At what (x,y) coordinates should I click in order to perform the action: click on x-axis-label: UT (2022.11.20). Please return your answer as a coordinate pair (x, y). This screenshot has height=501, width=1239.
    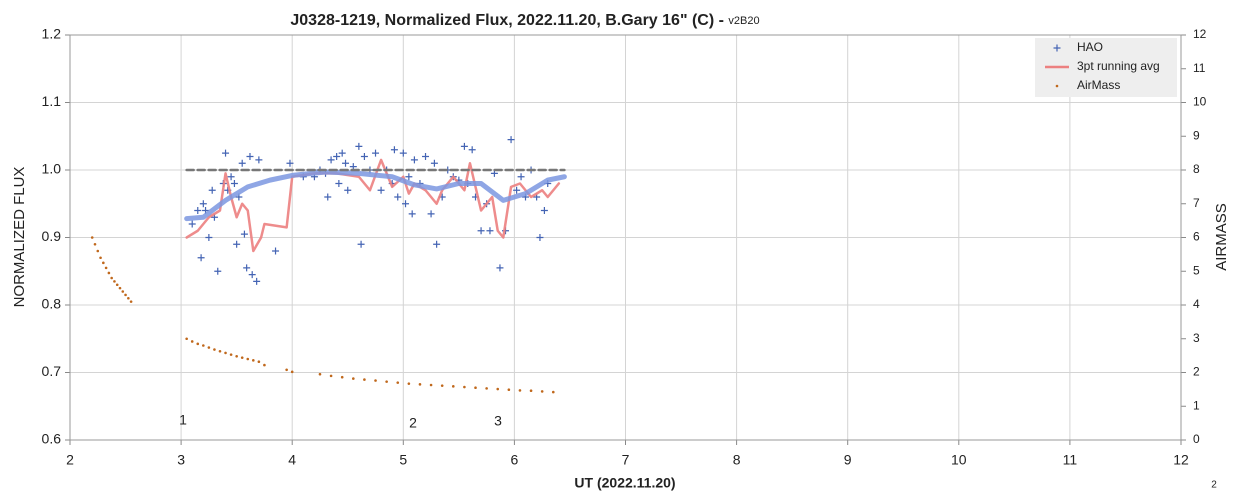
    Looking at the image, I should click on (624, 483).